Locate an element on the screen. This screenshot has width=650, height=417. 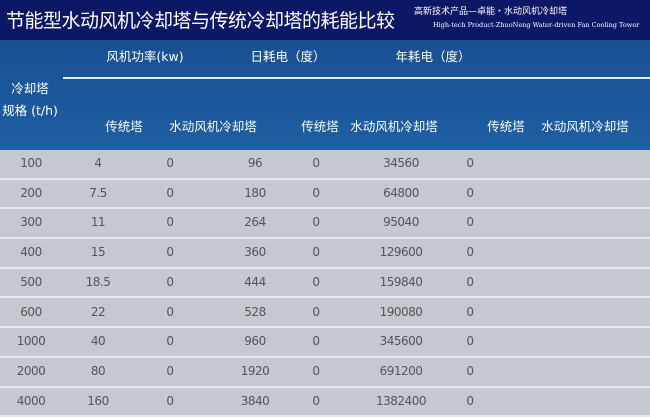
table-cell: 96 is located at coordinates (255, 163).